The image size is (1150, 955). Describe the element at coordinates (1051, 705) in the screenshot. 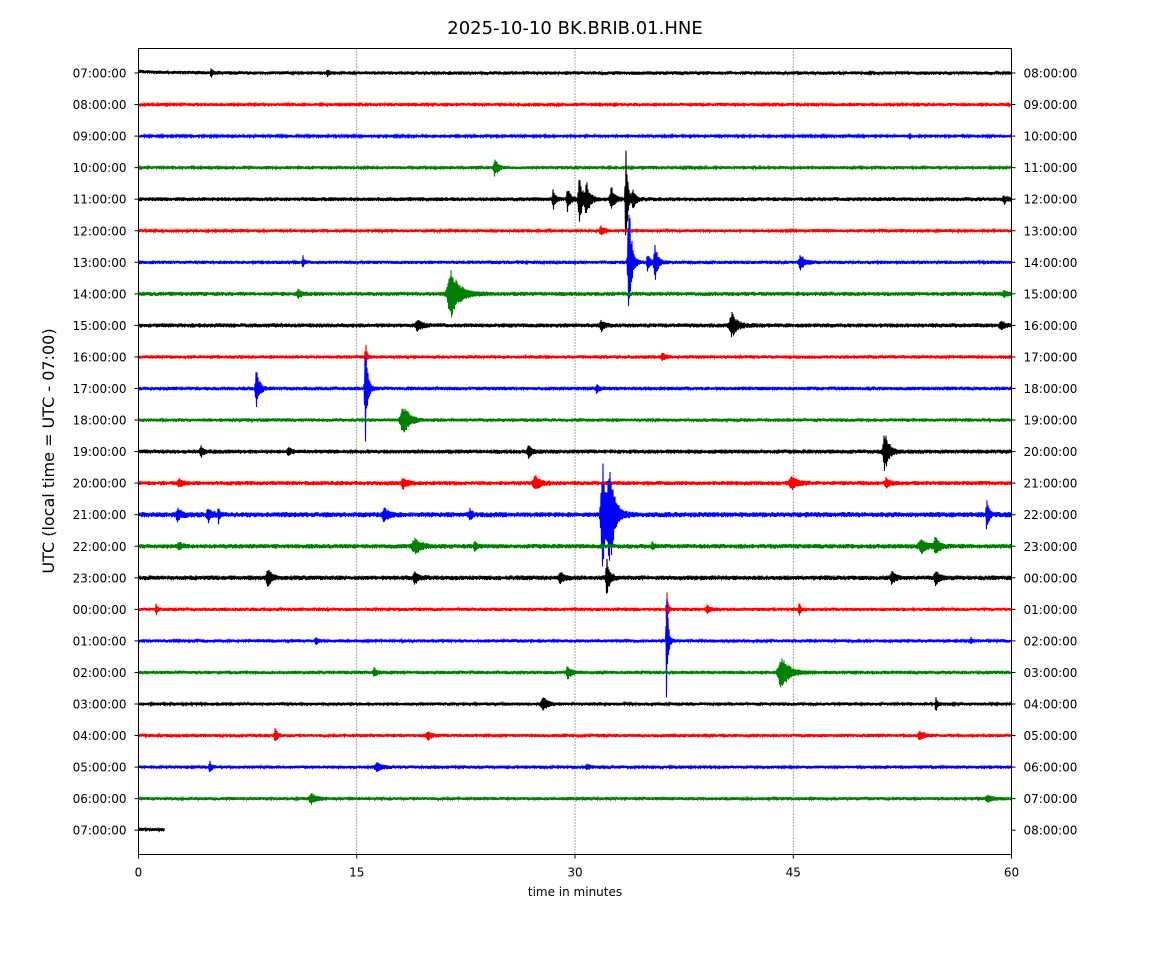

I see `local-time-label: 04:00:00` at that location.